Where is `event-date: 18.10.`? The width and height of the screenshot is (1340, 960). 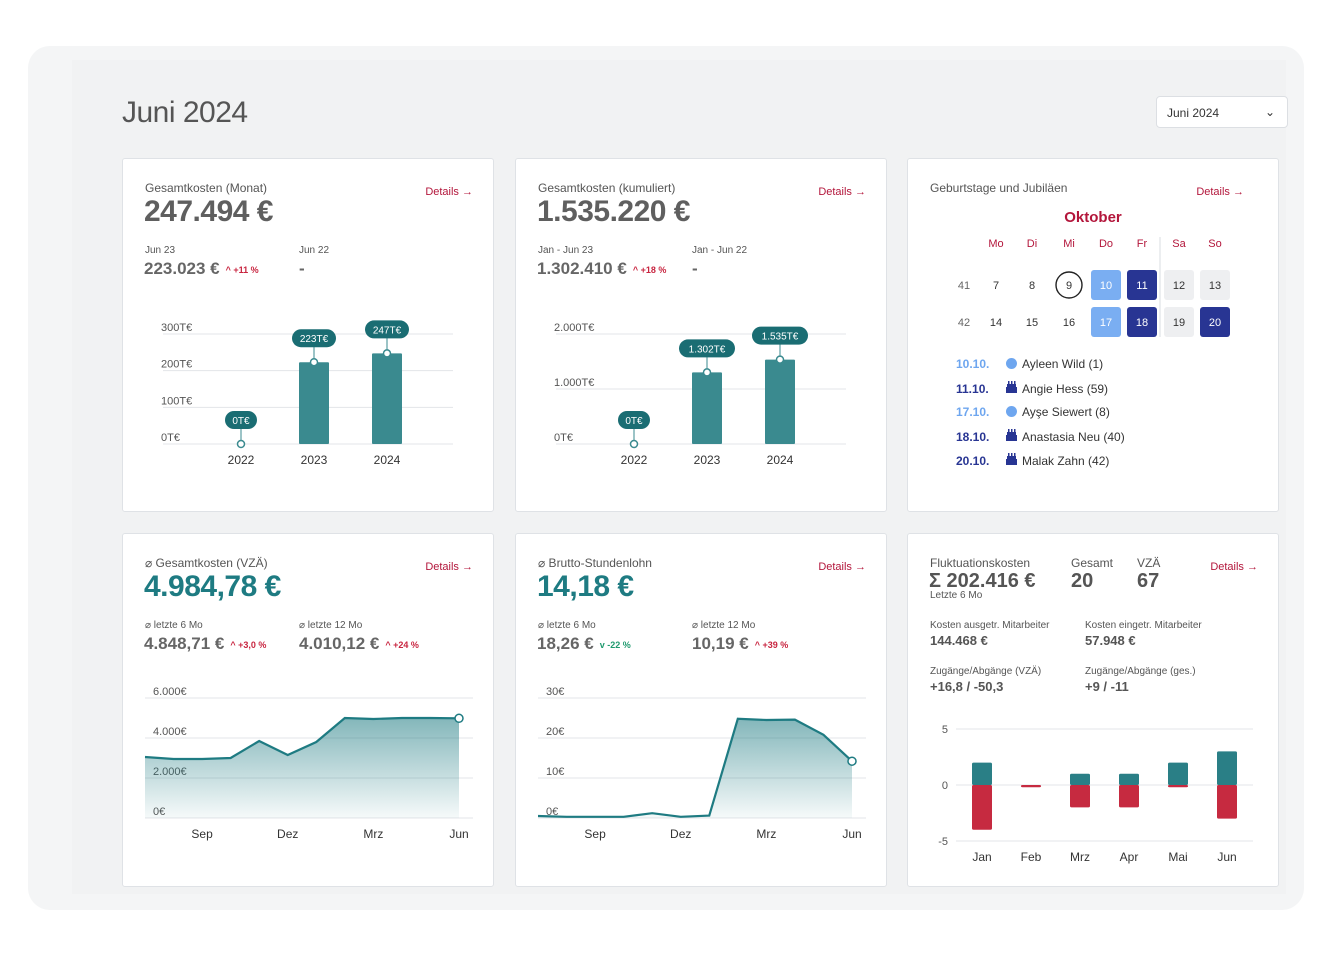 event-date: 18.10. is located at coordinates (973, 437).